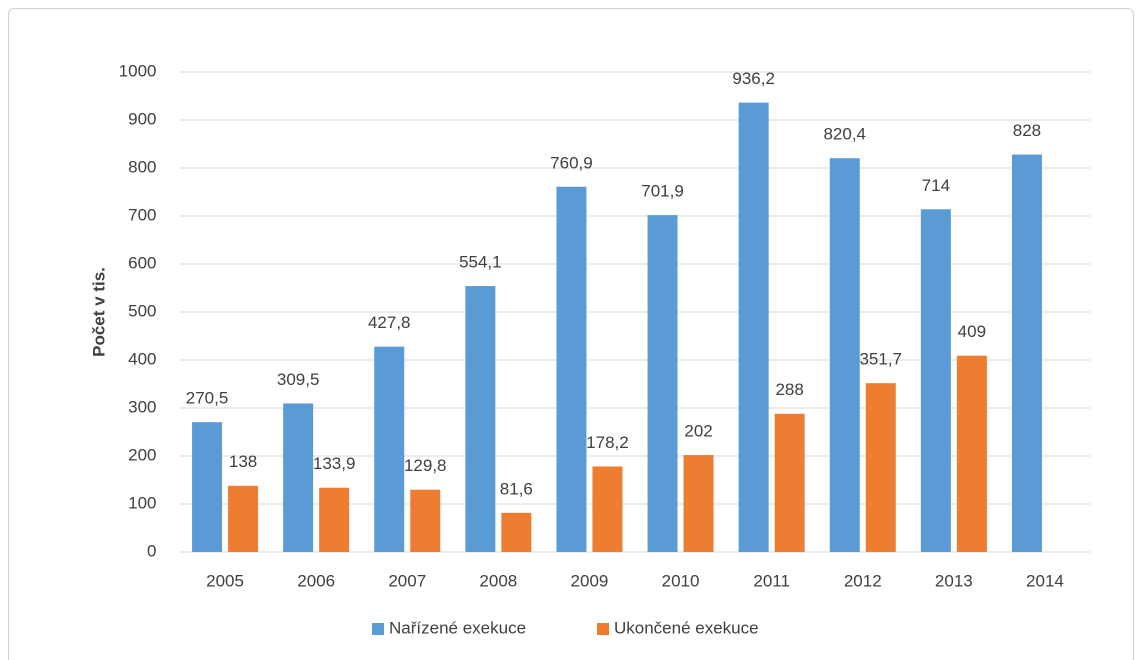 This screenshot has height=660, width=1139. What do you see at coordinates (681, 580) in the screenshot?
I see `x-tick-label: 2010` at bounding box center [681, 580].